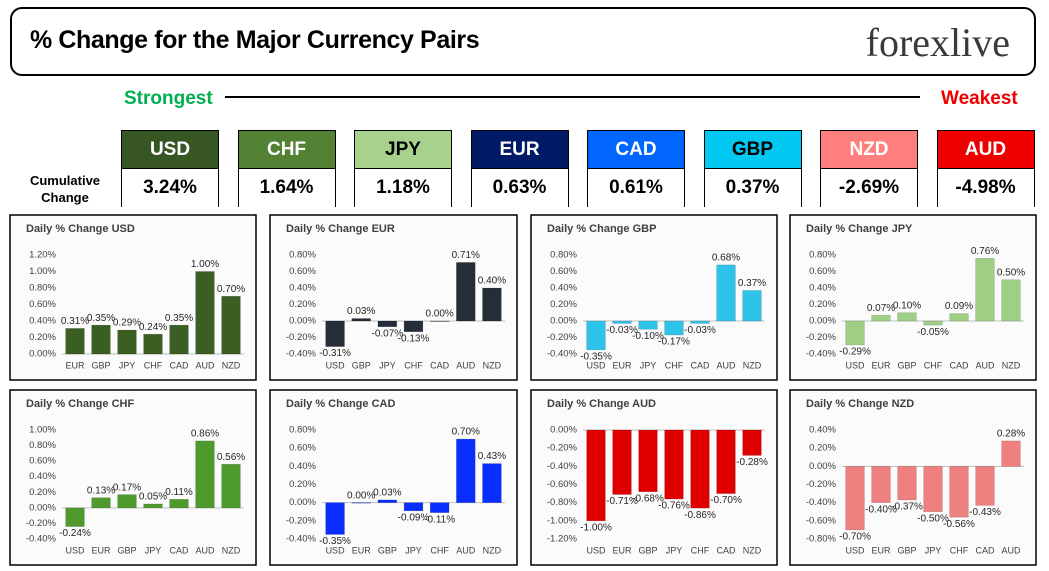 This screenshot has height=571, width=1049. Describe the element at coordinates (985, 150) in the screenshot. I see `currency-name: AUD` at that location.